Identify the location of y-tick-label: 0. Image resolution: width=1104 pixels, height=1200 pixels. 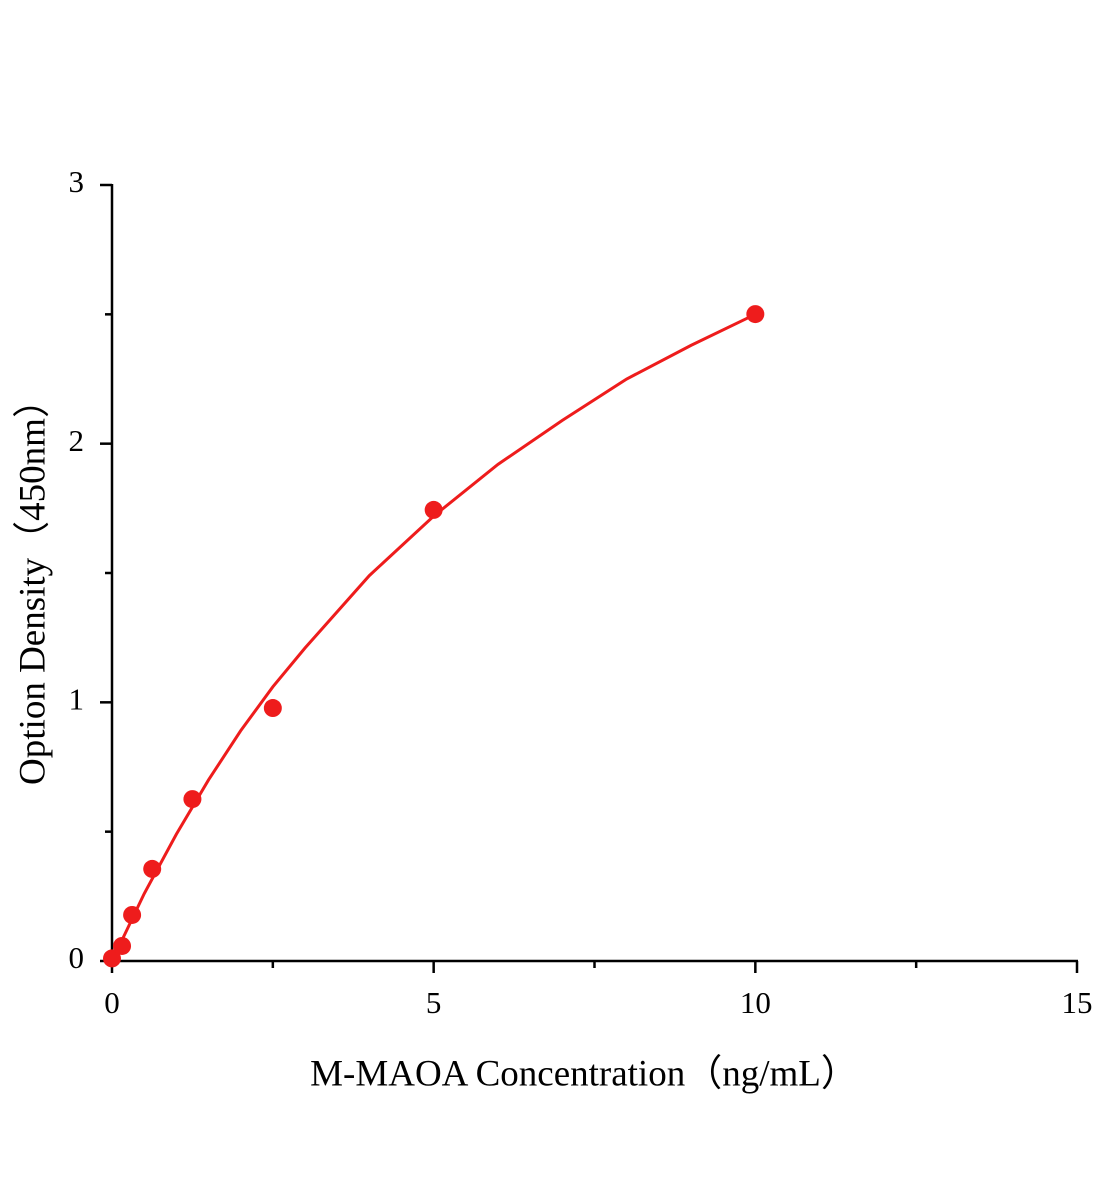
(77, 957).